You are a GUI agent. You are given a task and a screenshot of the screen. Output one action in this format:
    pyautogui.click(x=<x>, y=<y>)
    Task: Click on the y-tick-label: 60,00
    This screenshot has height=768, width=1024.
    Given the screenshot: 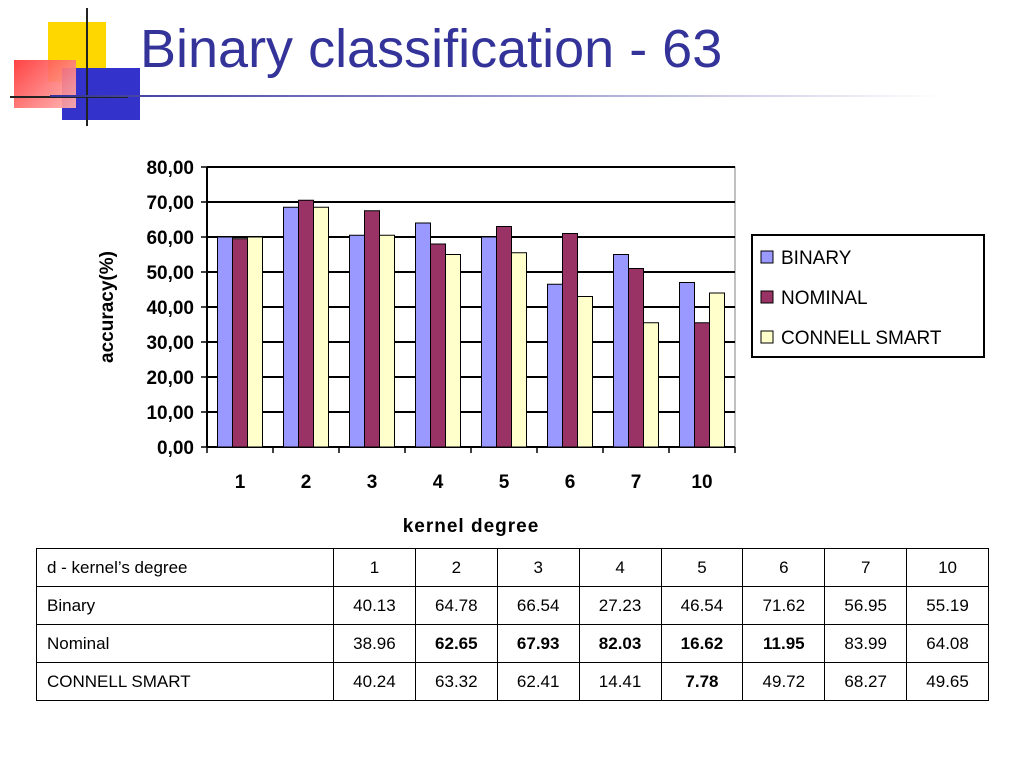 What is the action you would take?
    pyautogui.click(x=170, y=238)
    